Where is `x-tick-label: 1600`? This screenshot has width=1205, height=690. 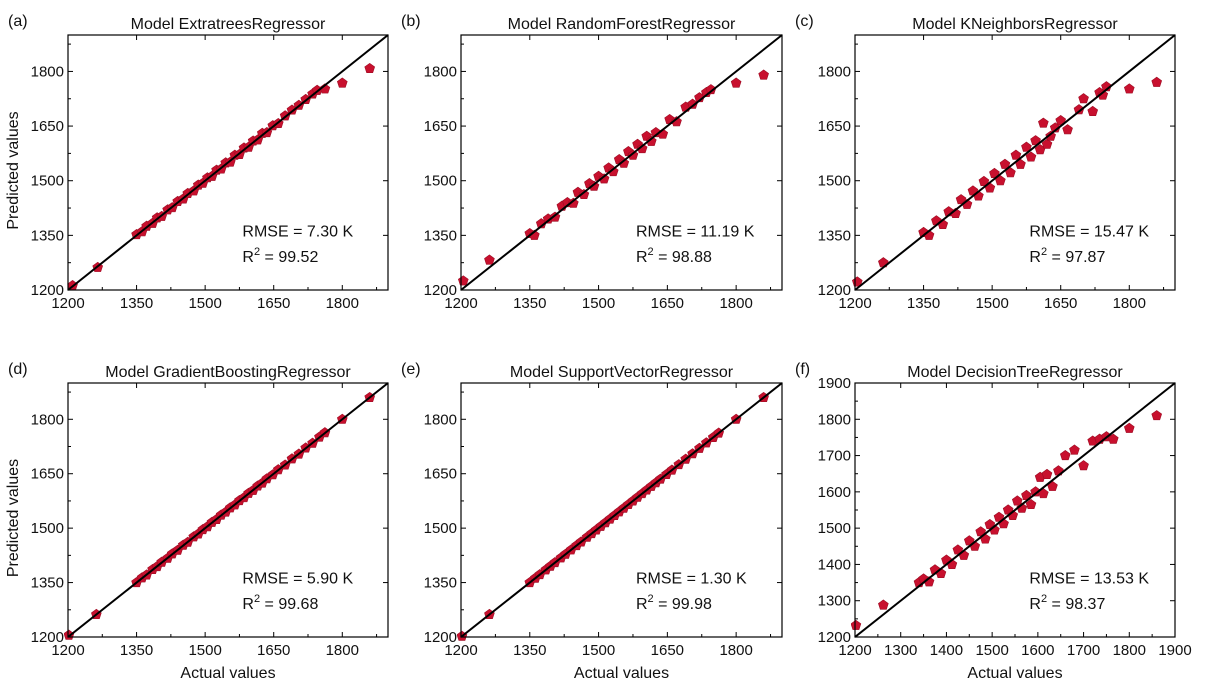
x-tick-label: 1600 is located at coordinates (1037, 650).